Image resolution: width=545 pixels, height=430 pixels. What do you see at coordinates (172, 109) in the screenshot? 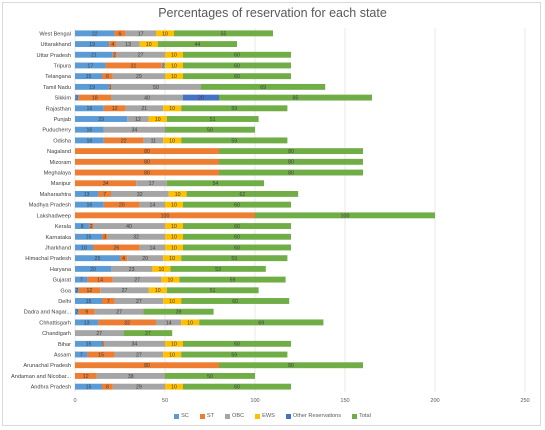
I see `data-label-ews-rajasthan: 10` at bounding box center [172, 109].